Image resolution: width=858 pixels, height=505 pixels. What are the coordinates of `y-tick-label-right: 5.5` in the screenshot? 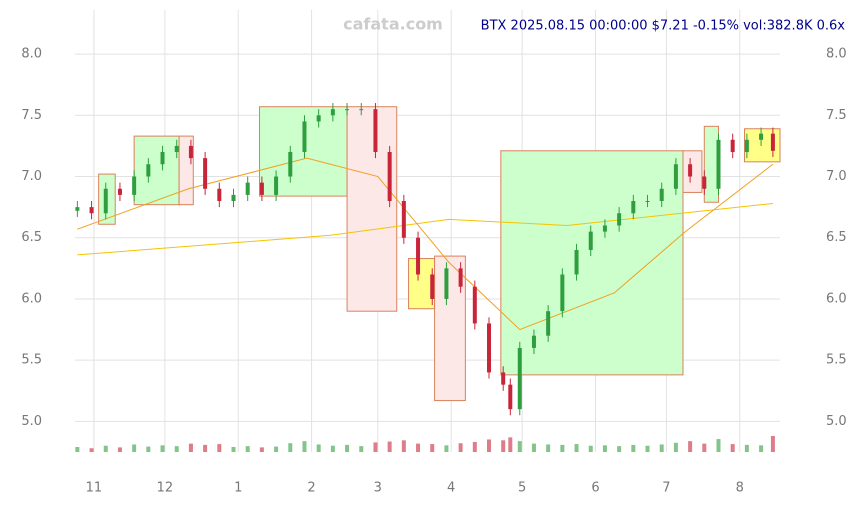 It's located at (836, 360).